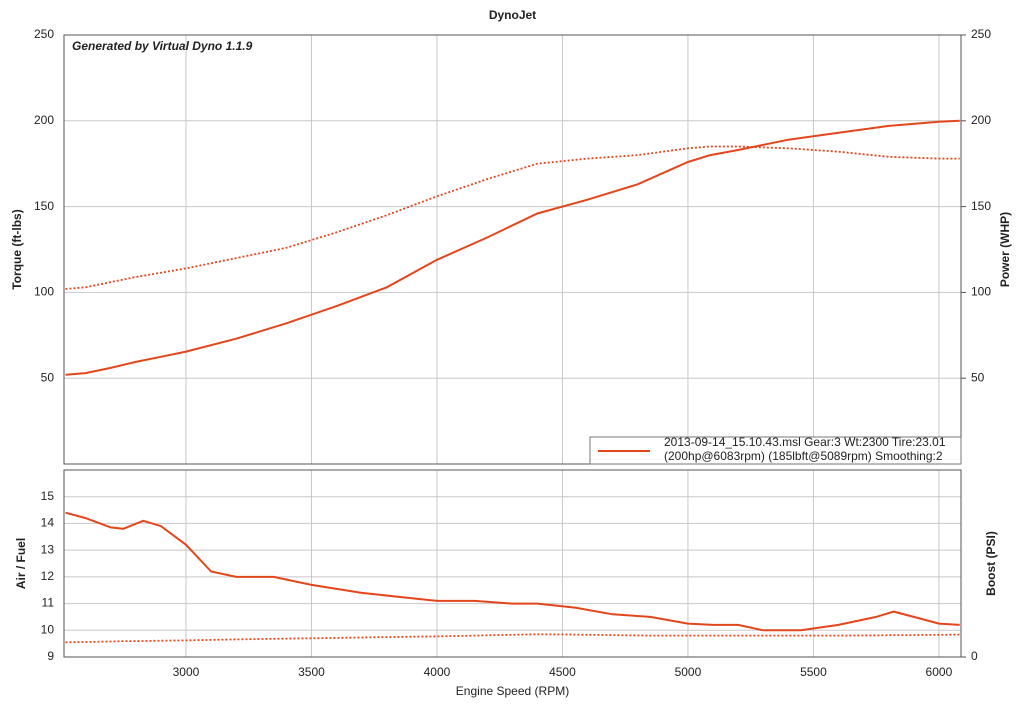 This screenshot has width=1024, height=708. I want to click on y2-axis-label: Boost (PSI), so click(991, 563).